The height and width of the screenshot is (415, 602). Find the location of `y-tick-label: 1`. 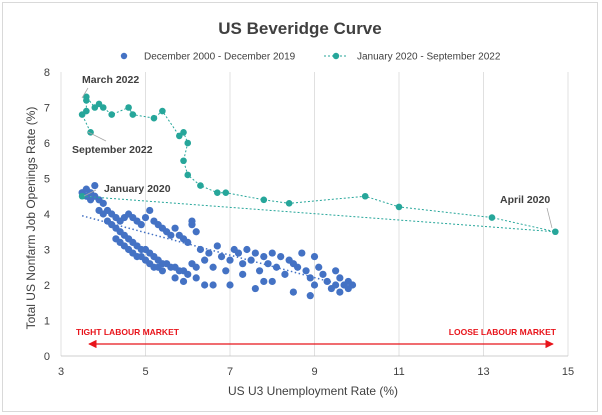

y-tick-label: 1 is located at coordinates (47, 322).